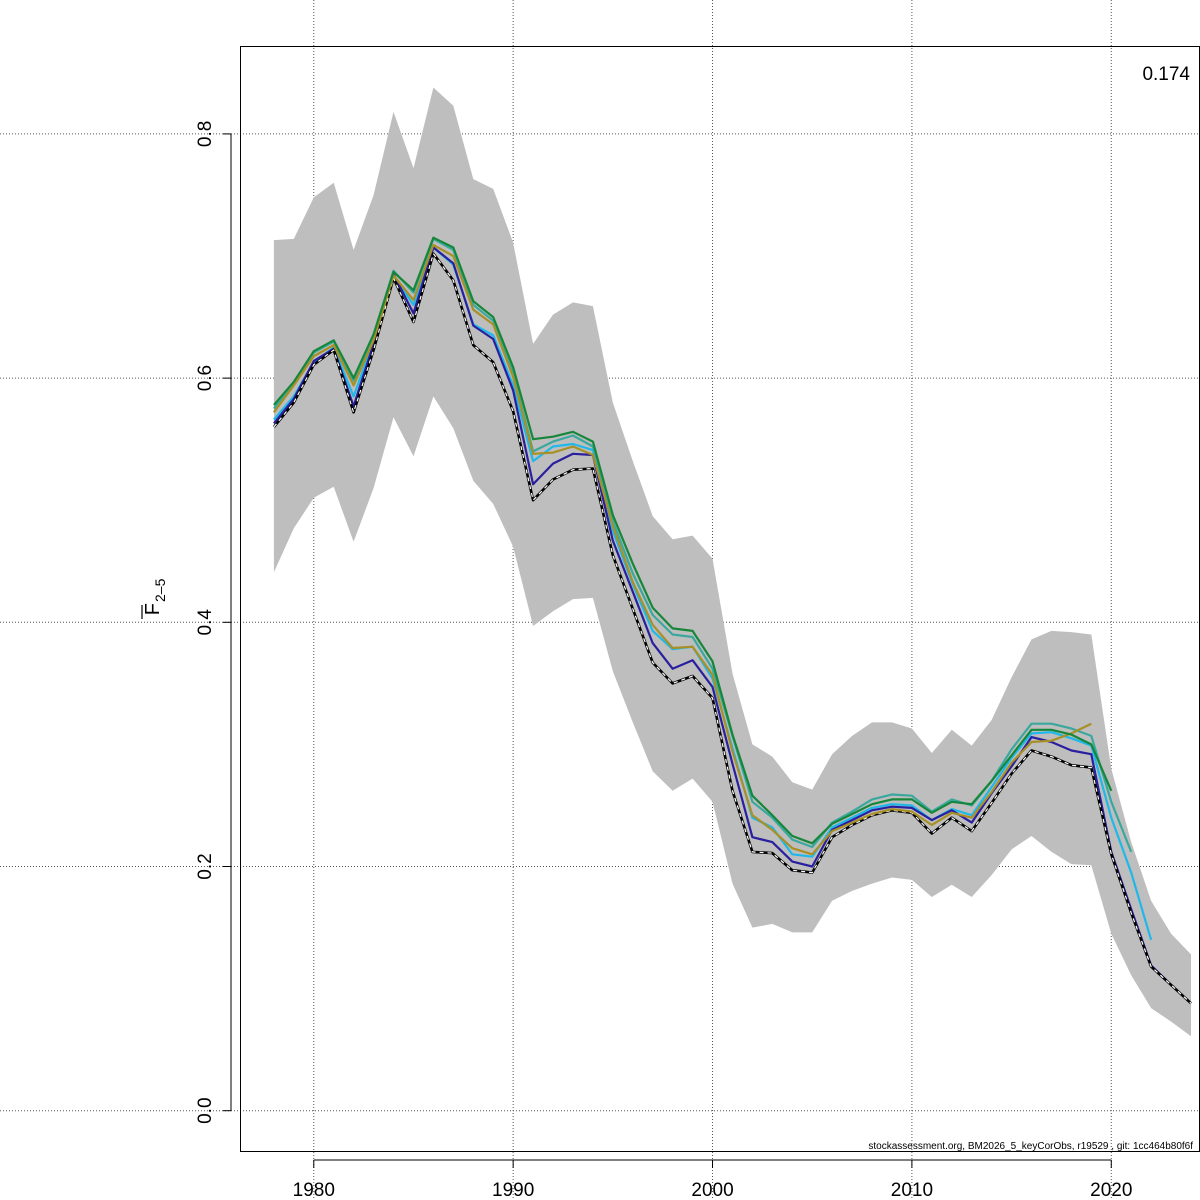  I want to click on x-tick-label-2000: 2000, so click(712, 1190).